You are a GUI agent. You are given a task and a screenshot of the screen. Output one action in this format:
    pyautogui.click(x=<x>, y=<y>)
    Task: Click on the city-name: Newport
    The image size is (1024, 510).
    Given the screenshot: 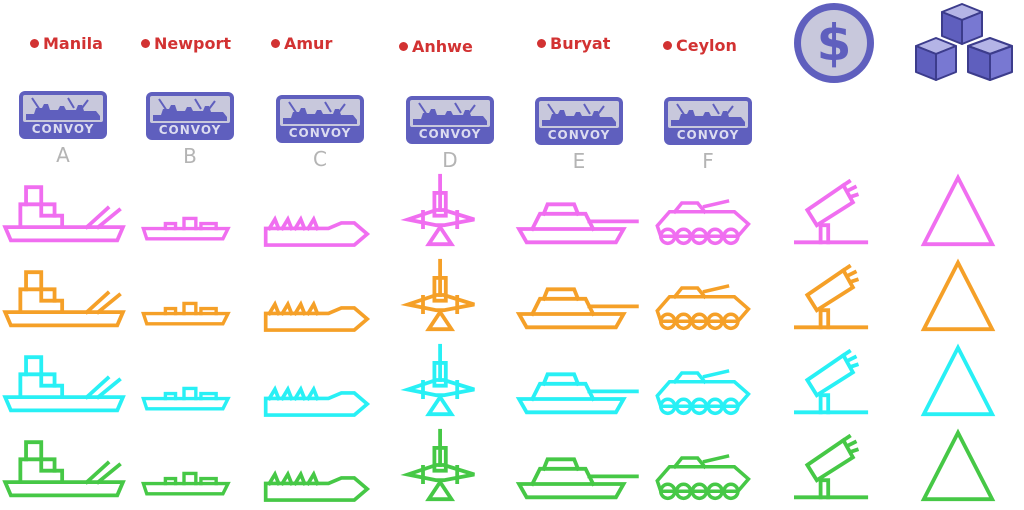 What is the action you would take?
    pyautogui.click(x=193, y=43)
    